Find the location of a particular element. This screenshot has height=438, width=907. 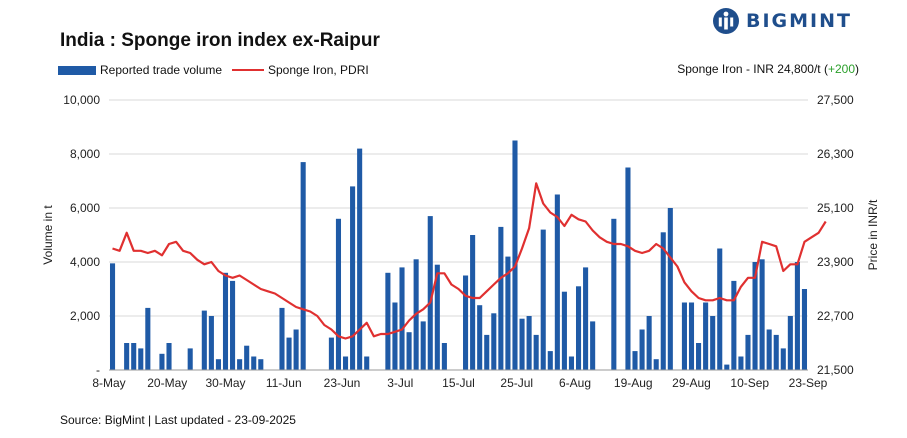

y-right-tick-label: 23,900 is located at coordinates (835, 262).